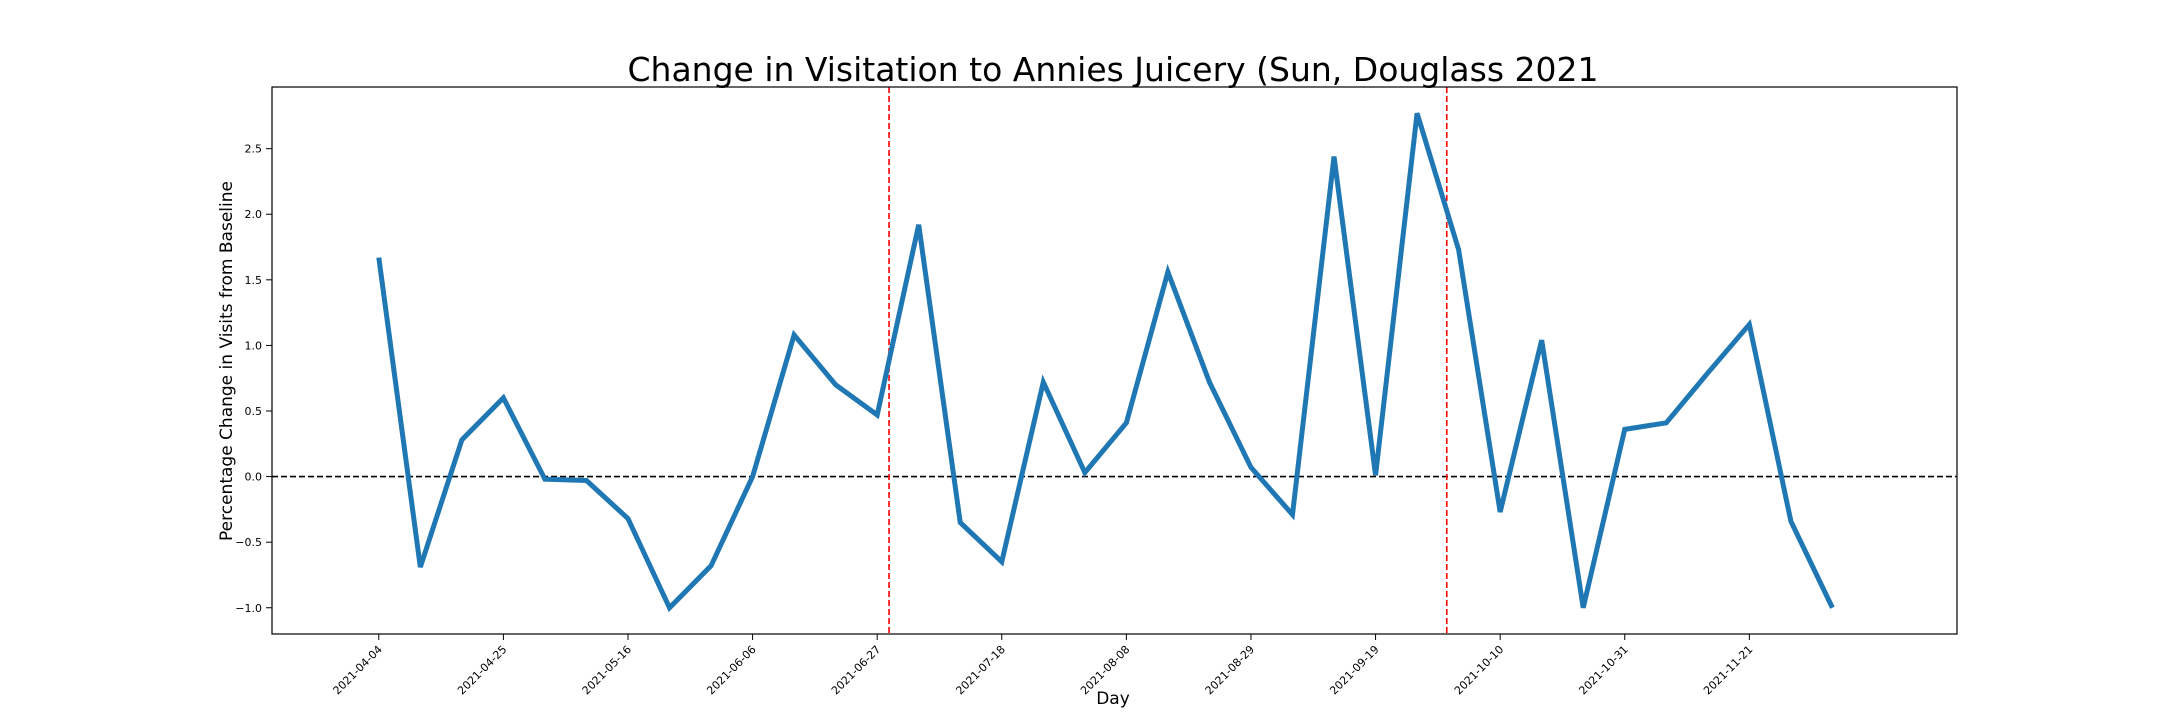 The image size is (2160, 720). I want to click on x-tick-label: 2021-07-18, so click(980, 670).